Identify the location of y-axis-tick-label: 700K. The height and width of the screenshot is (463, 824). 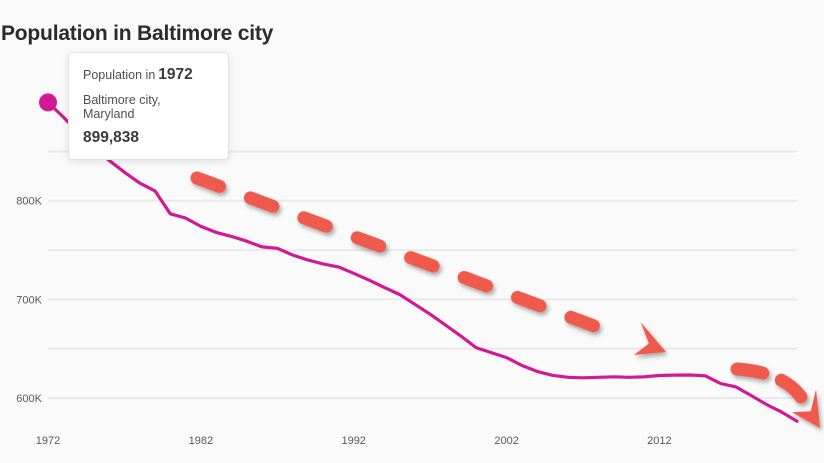
(29, 300).